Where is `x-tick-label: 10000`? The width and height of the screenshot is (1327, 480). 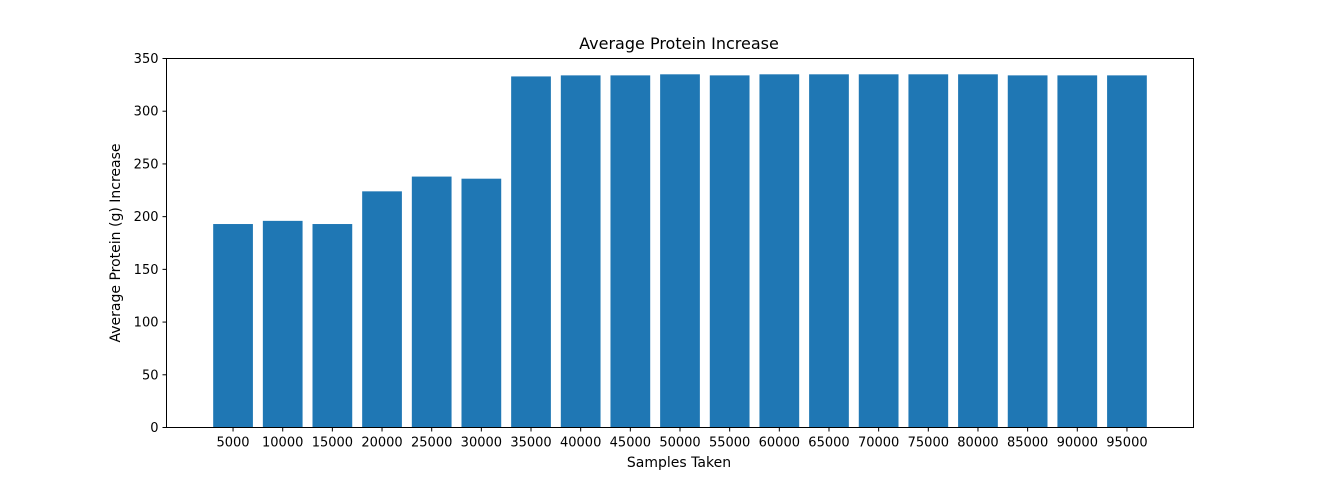 x-tick-label: 10000 is located at coordinates (282, 443).